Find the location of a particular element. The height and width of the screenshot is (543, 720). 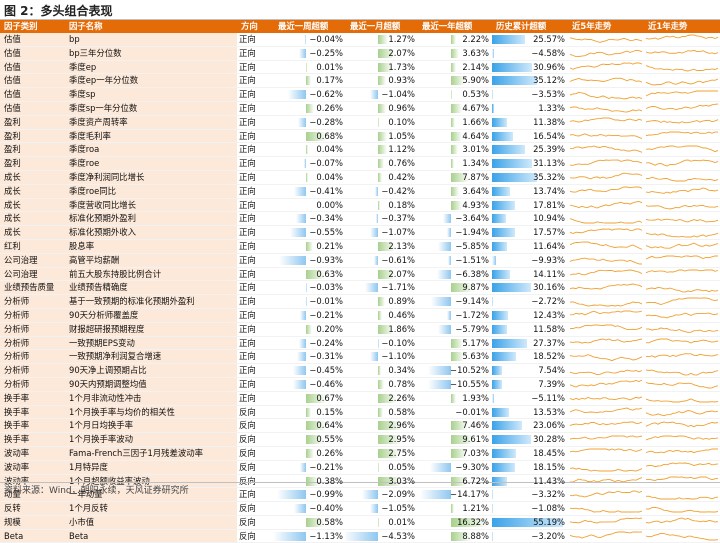

year-excess-cell: −5.85% is located at coordinates (455, 246).